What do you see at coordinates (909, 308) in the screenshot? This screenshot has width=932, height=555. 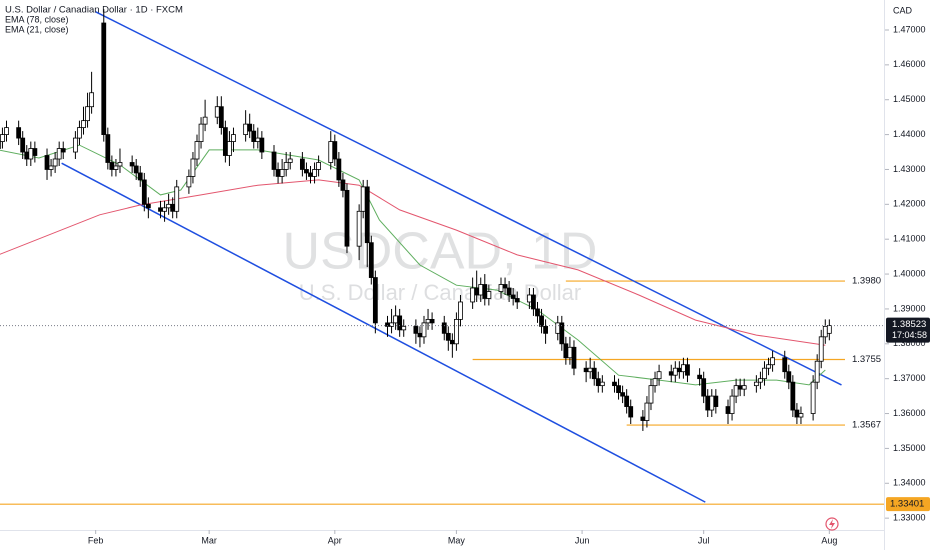 I see `y-tick-label: 1.39000` at bounding box center [909, 308].